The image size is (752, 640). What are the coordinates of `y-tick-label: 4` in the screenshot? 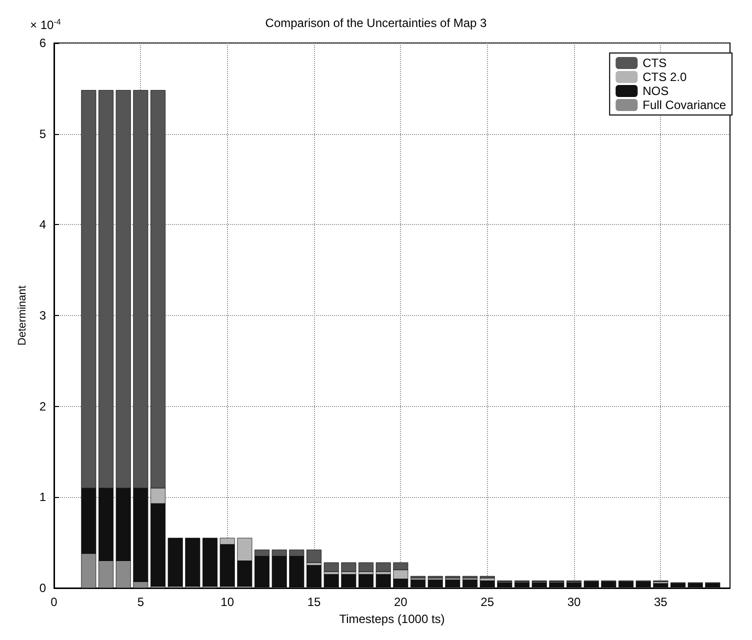 It's located at (42, 225).